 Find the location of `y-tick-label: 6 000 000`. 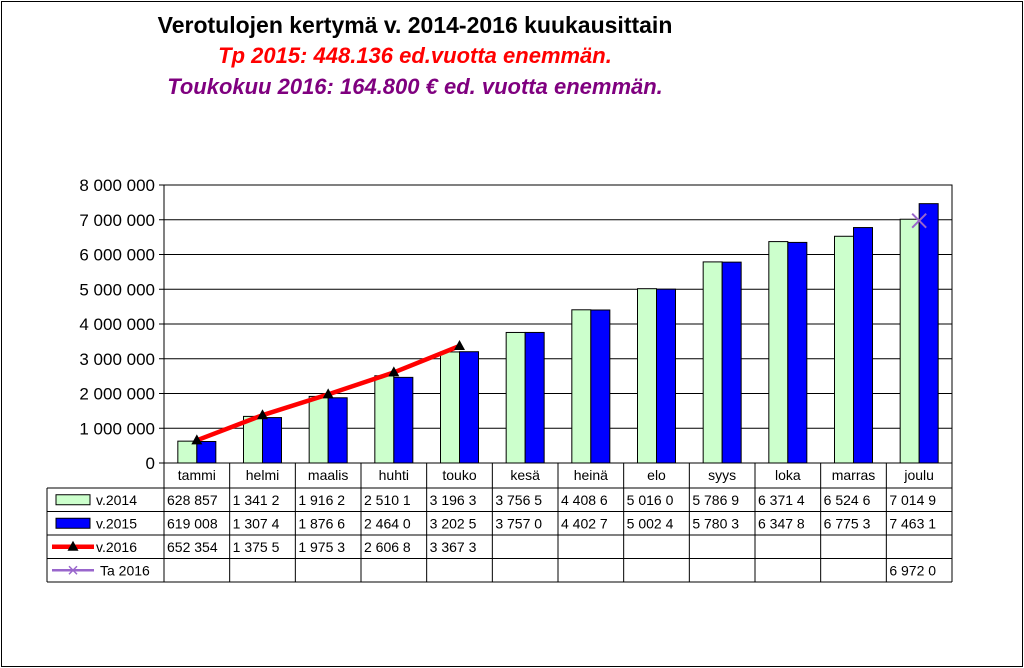

y-tick-label: 6 000 000 is located at coordinates (117, 255).